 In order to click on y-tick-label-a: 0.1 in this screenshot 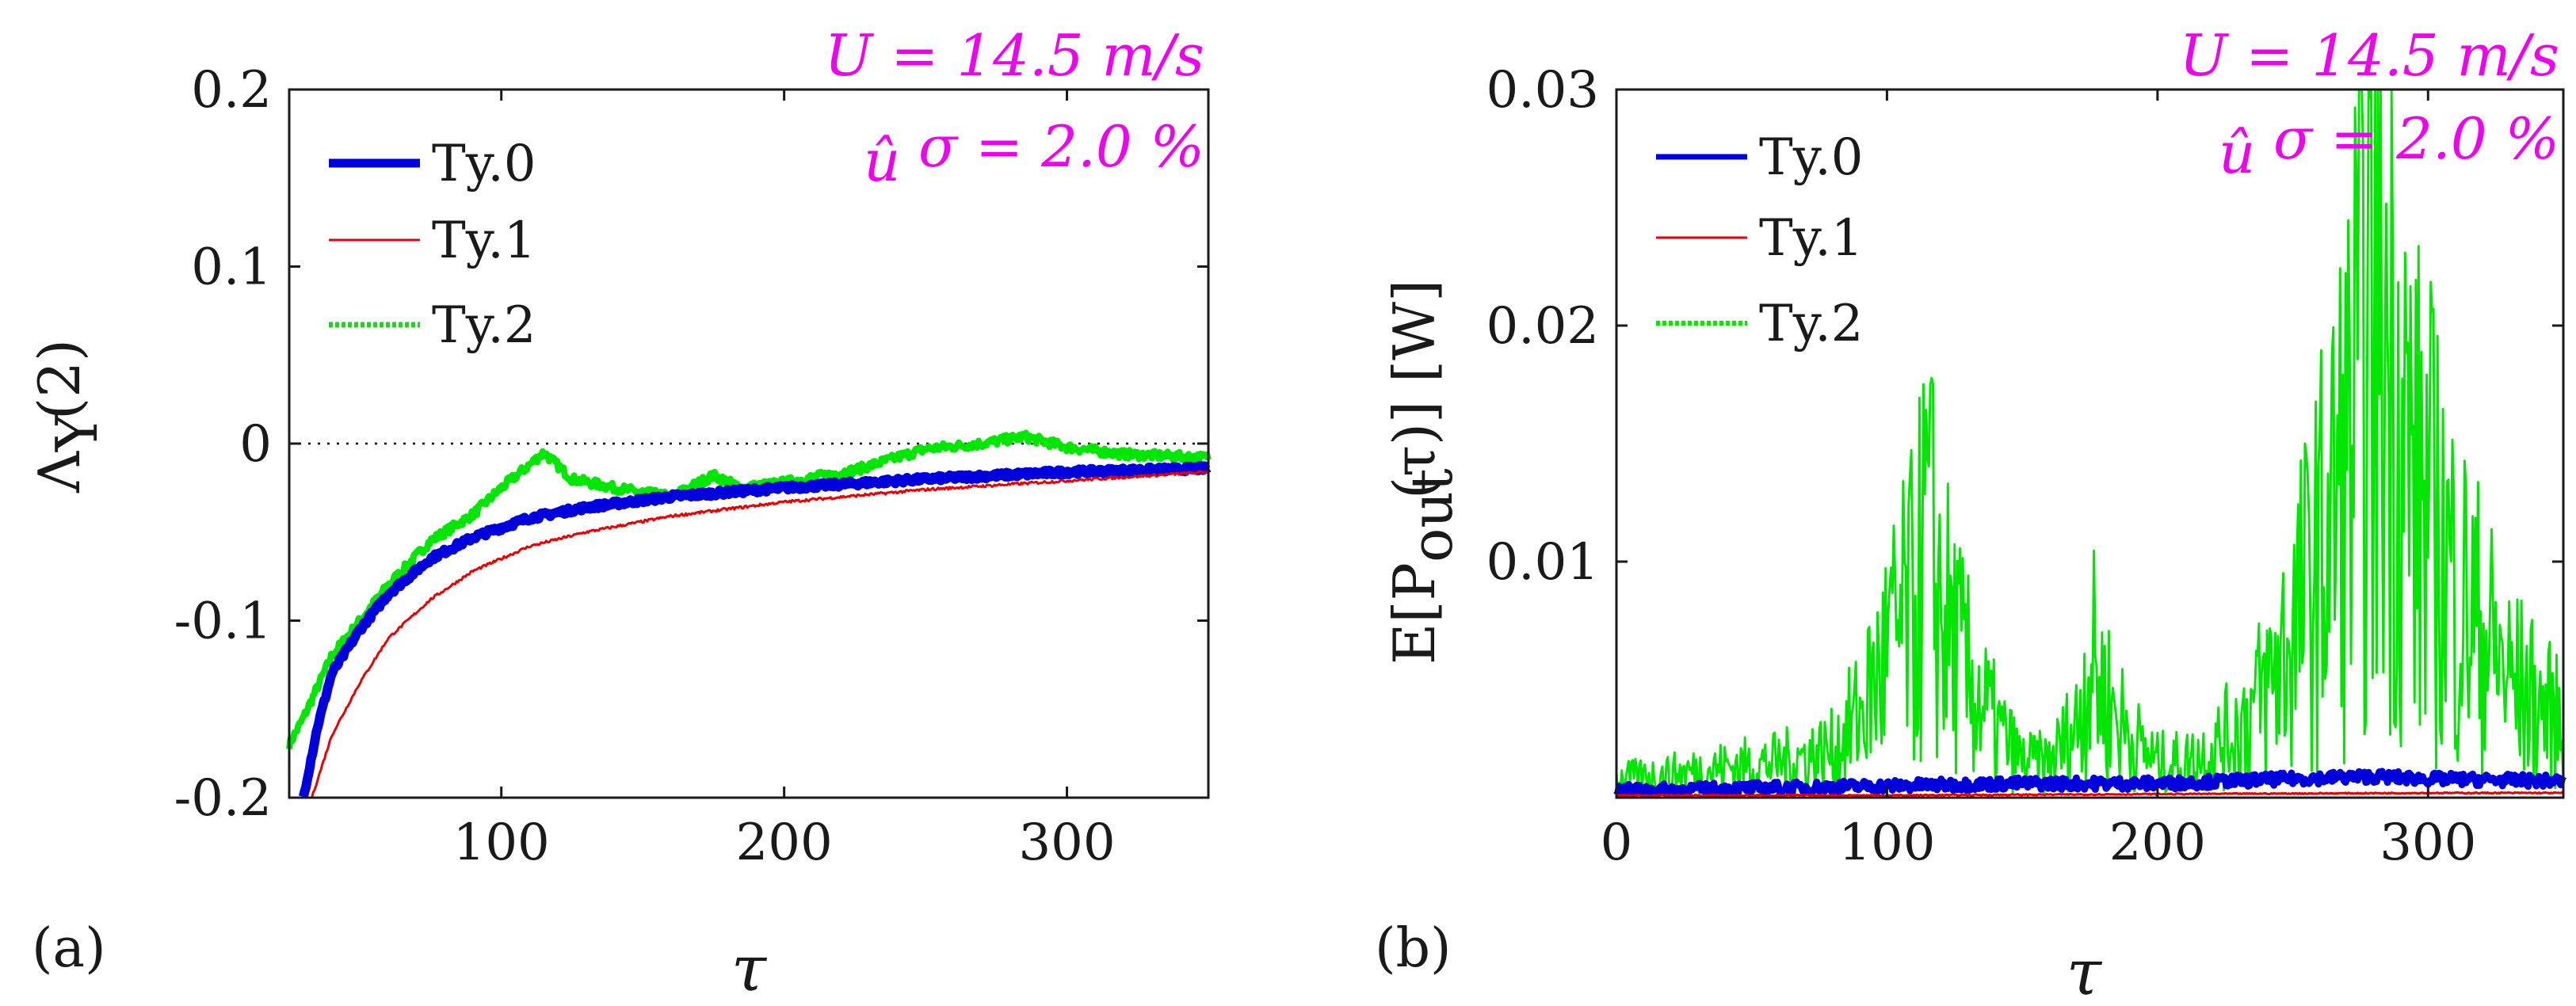, I will do `click(231, 267)`.